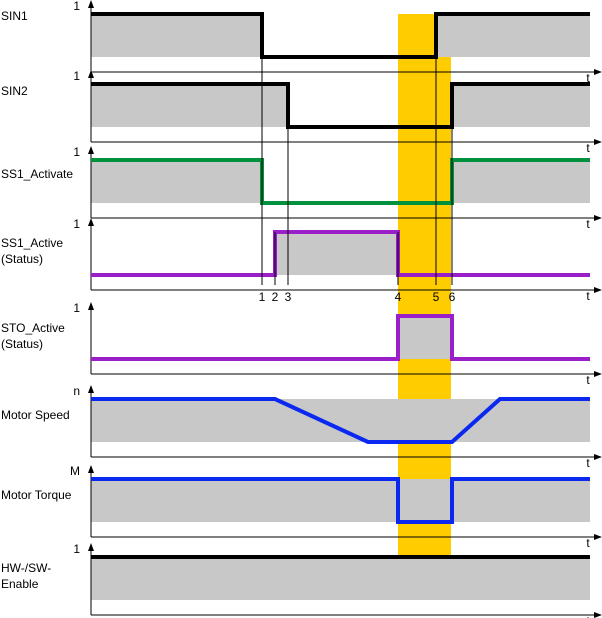 The image size is (602, 618). I want to click on signal-label-ss1-active: (Status), so click(22, 259).